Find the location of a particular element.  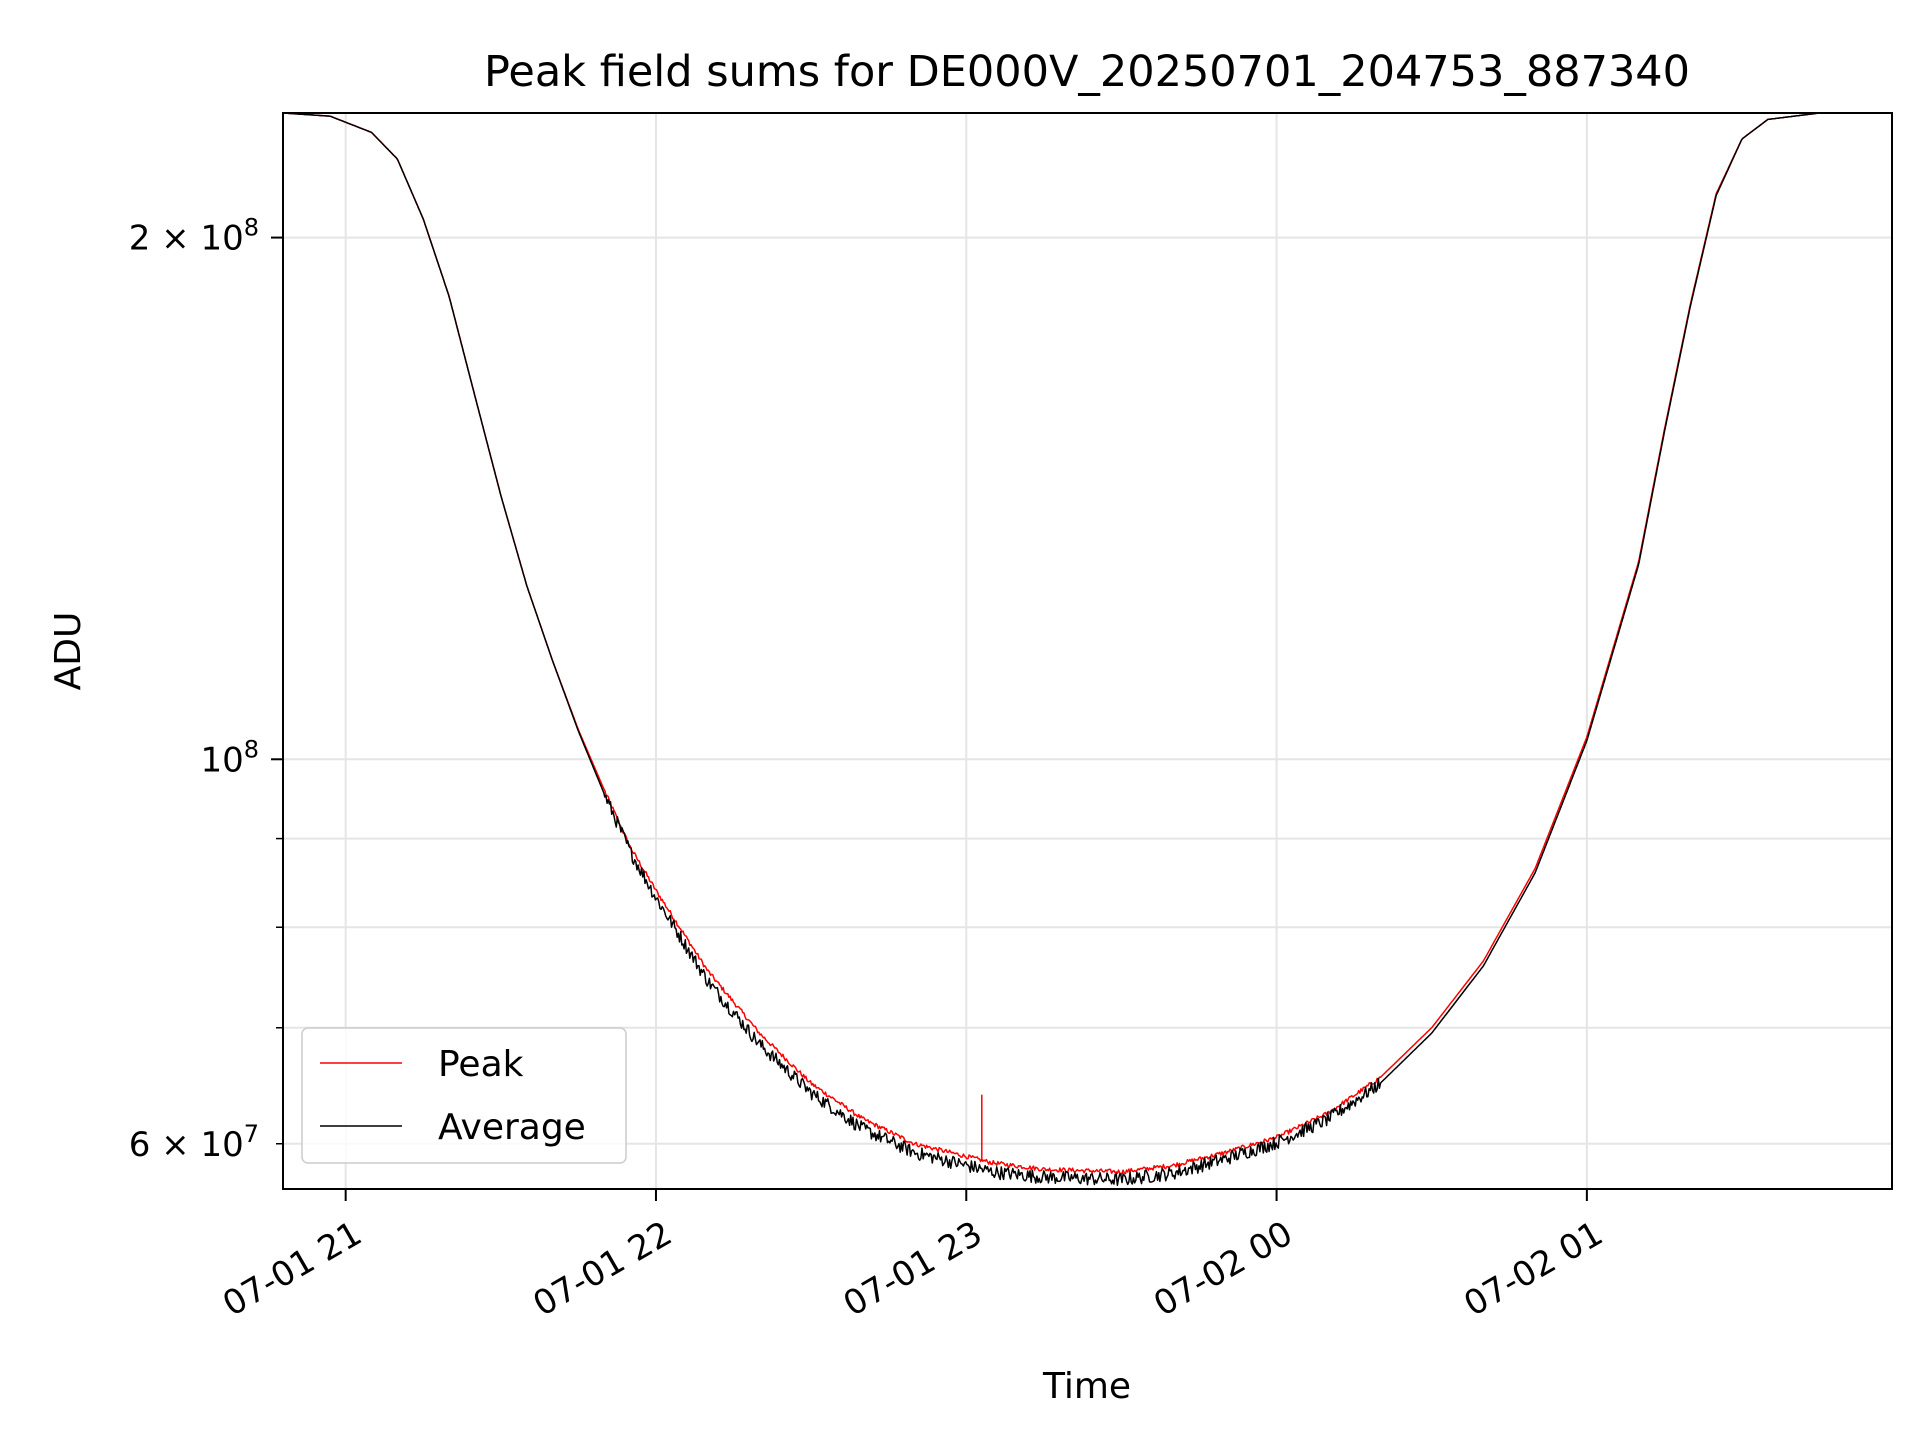

legend: Peak Average is located at coordinates (464, 1095).